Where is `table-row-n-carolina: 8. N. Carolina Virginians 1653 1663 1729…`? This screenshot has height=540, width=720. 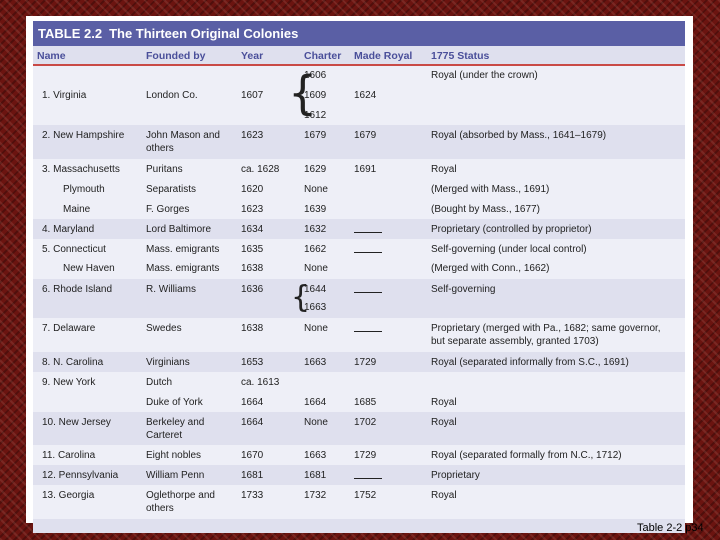 table-row-n-carolina: 8. N. Carolina Virginians 1653 1663 1729… is located at coordinates (359, 362).